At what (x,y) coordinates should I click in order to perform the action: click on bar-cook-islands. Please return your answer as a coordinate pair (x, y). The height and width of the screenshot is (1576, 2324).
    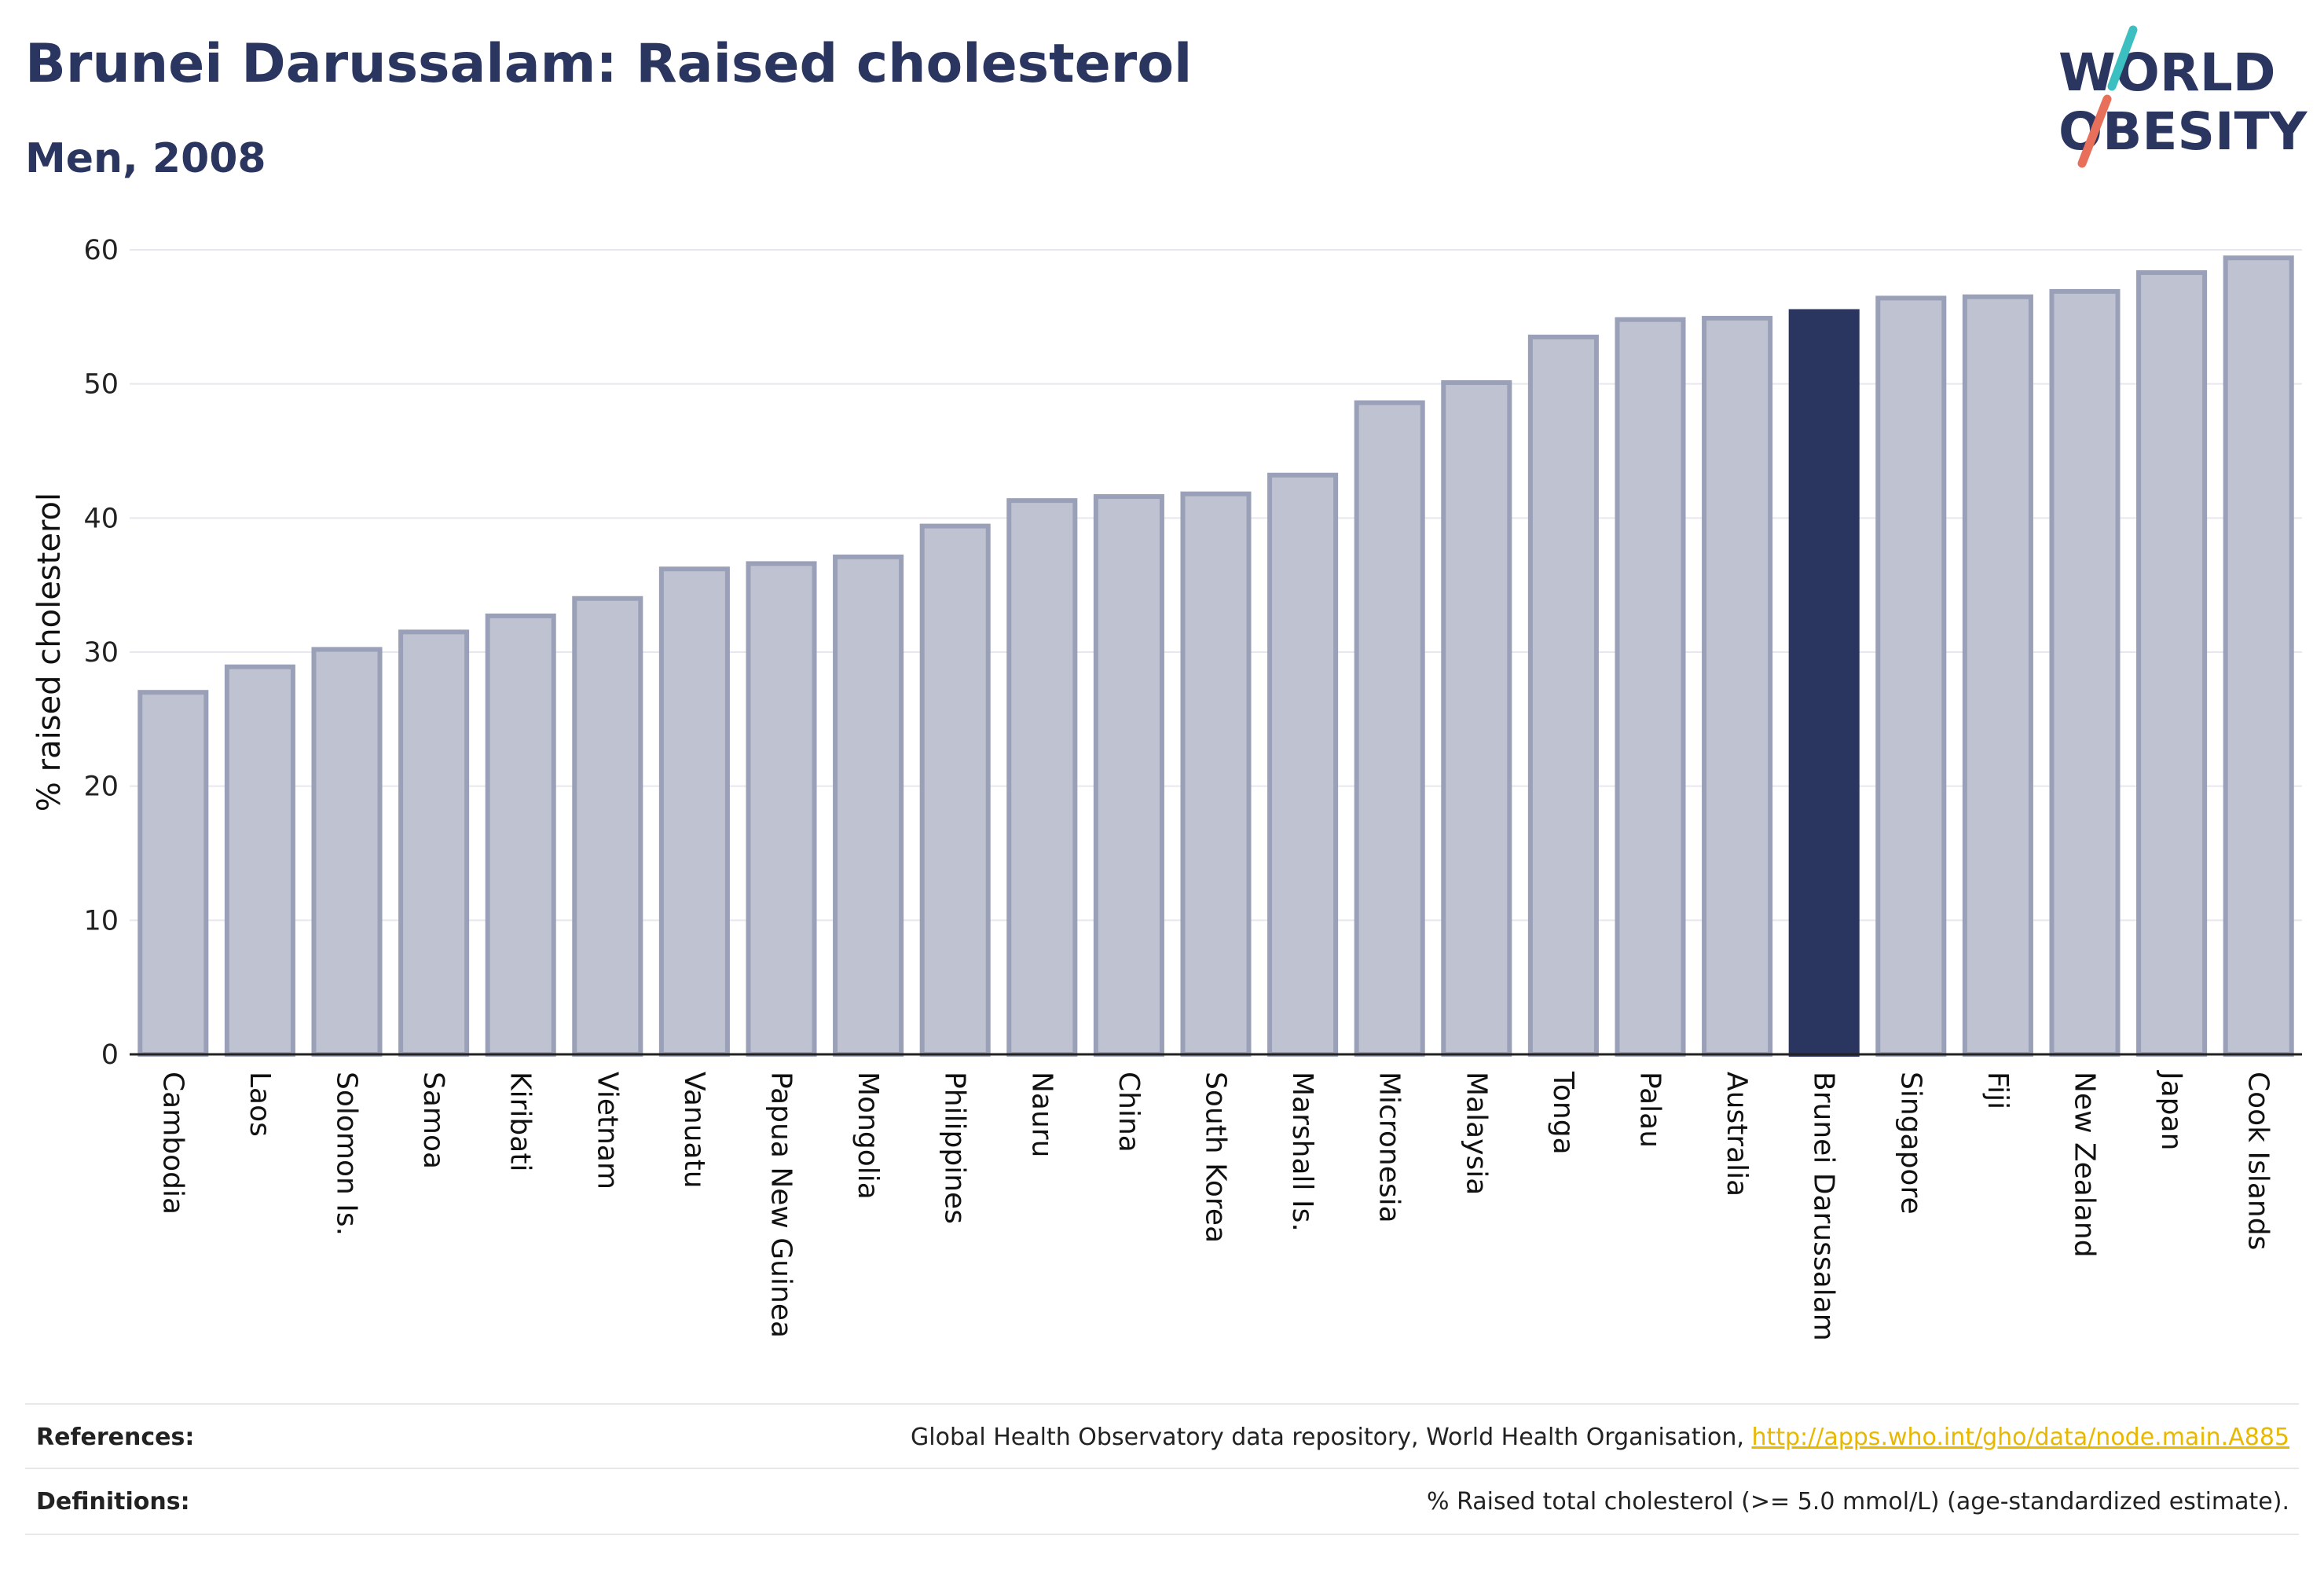
    Looking at the image, I should click on (2258, 656).